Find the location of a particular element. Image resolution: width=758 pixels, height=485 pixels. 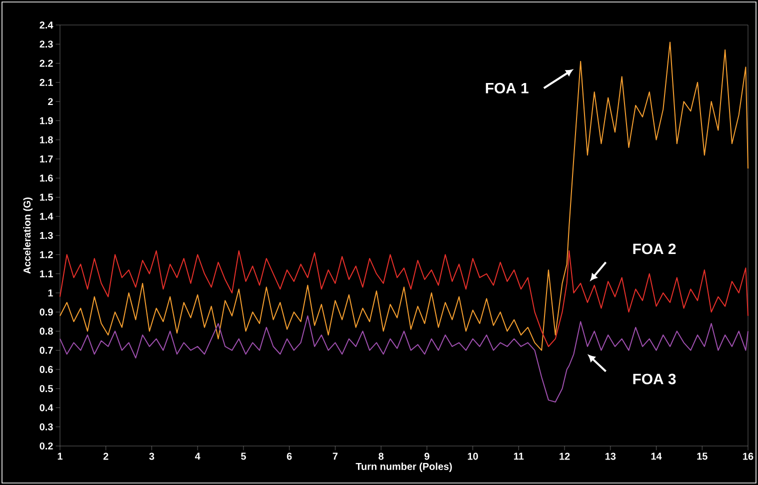

annotation: FOA 2 is located at coordinates (654, 249).